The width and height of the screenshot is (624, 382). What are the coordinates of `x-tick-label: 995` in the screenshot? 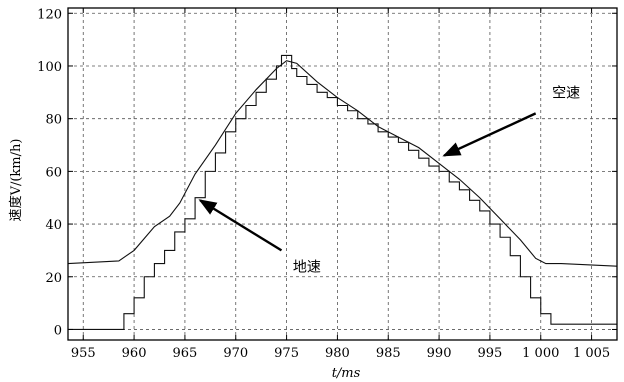 It's located at (490, 353).